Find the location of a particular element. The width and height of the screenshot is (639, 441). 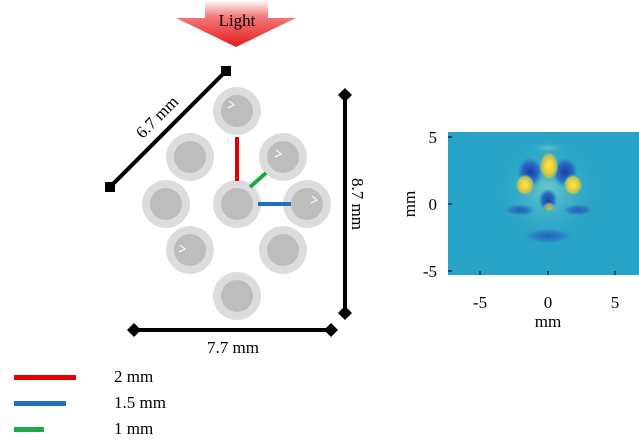

height-end-marker-top is located at coordinates (345, 95).